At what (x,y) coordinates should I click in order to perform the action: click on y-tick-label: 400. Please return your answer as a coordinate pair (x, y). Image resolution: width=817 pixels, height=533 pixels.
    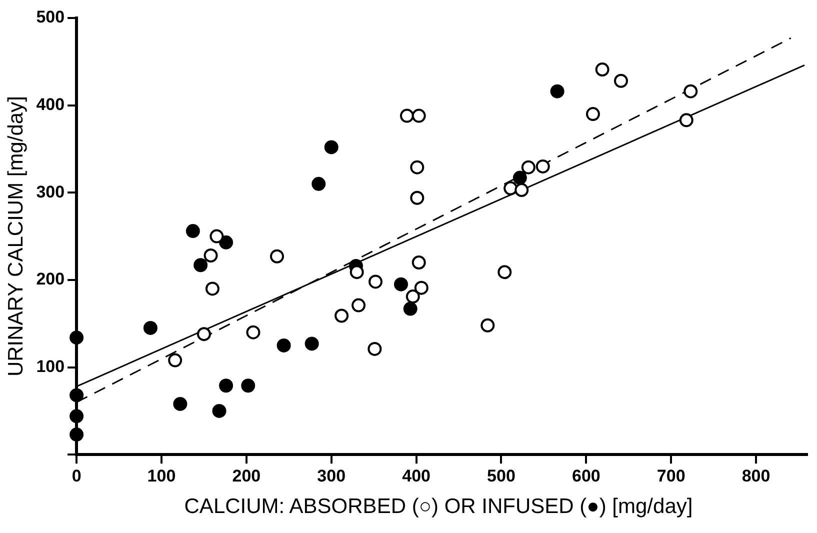
    Looking at the image, I should click on (50, 104).